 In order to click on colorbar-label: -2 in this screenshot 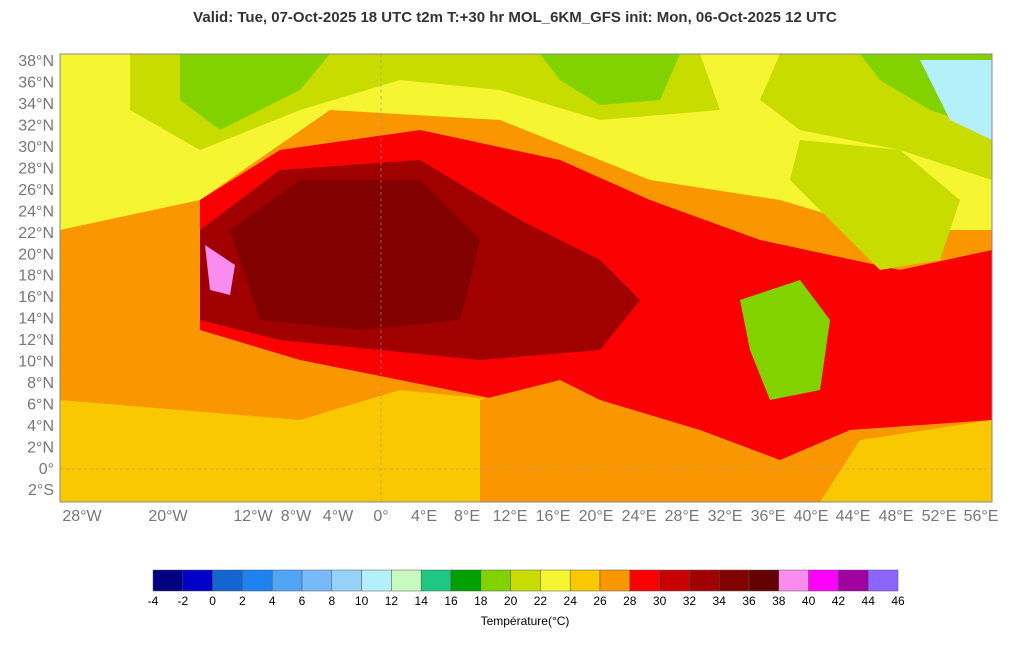, I will do `click(182, 601)`.